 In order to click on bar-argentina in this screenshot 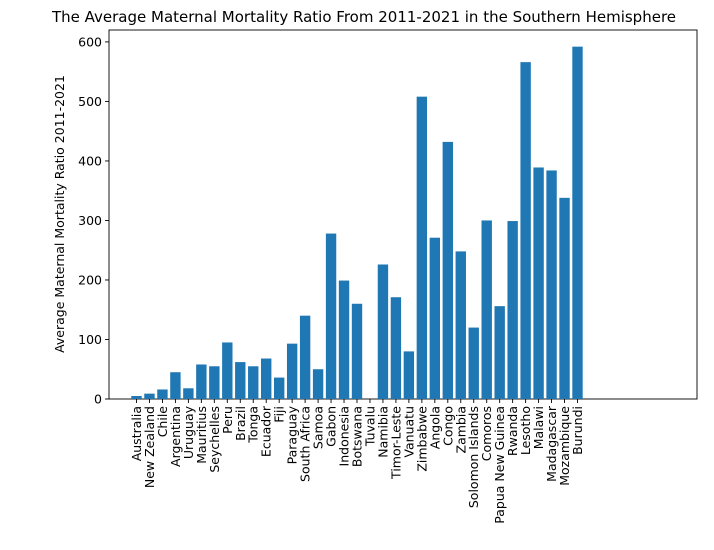, I will do `click(175, 385)`.